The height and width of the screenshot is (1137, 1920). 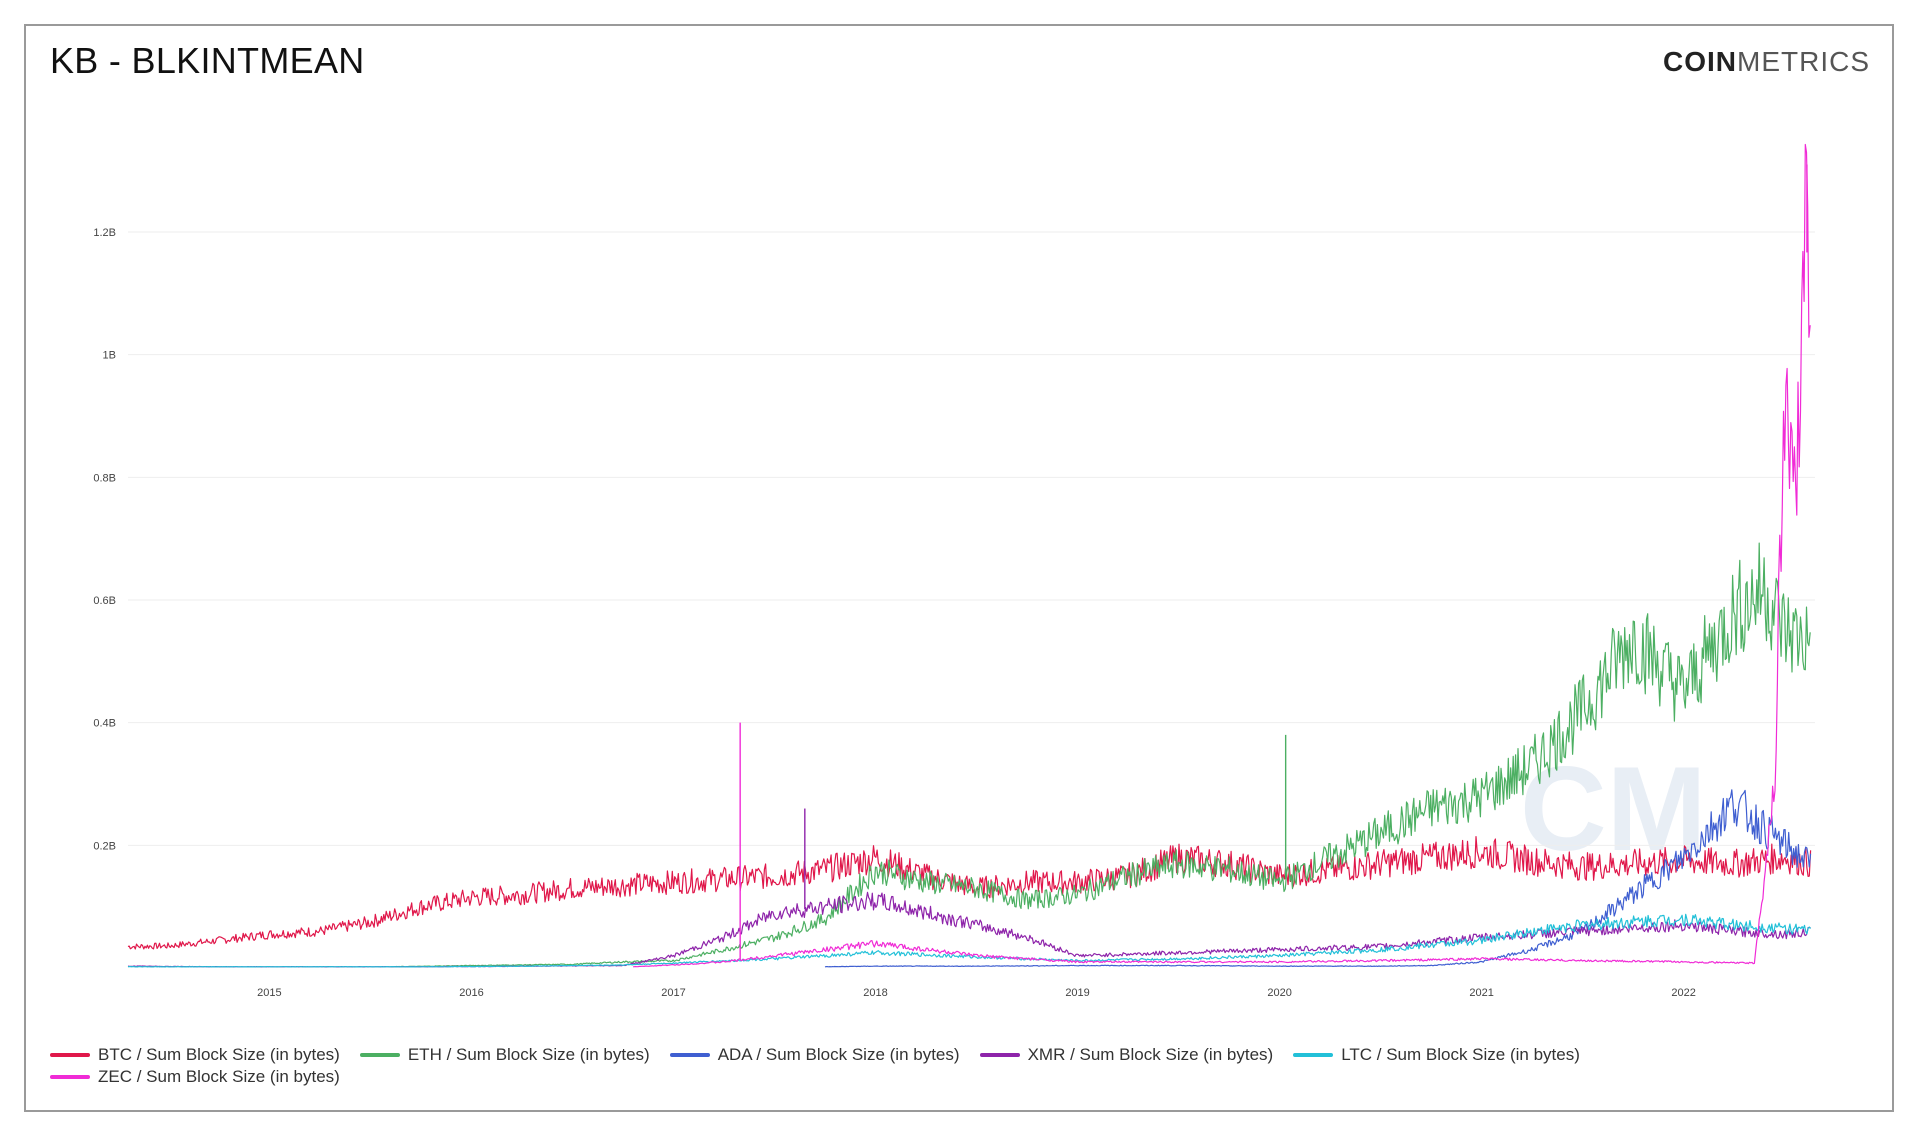 I want to click on y-tick-label: 0.2B, so click(x=104, y=846).